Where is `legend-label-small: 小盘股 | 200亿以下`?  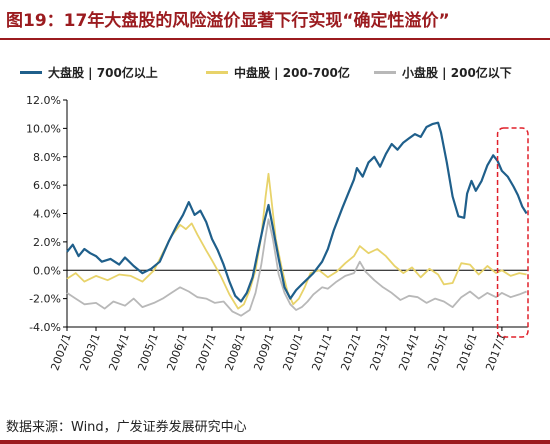
legend-label-small: 小盘股 | 200亿以下 is located at coordinates (457, 73).